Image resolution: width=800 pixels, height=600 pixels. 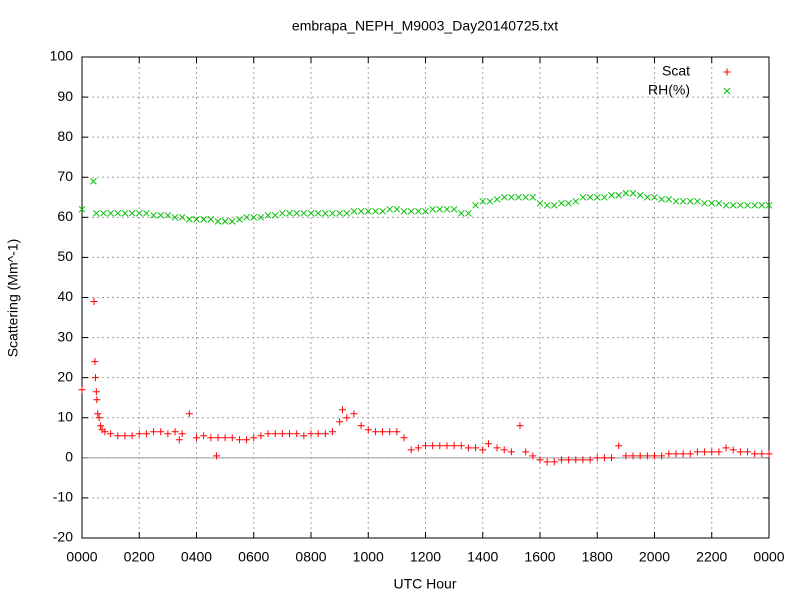 What do you see at coordinates (676, 71) in the screenshot?
I see `legend-label: Scat` at bounding box center [676, 71].